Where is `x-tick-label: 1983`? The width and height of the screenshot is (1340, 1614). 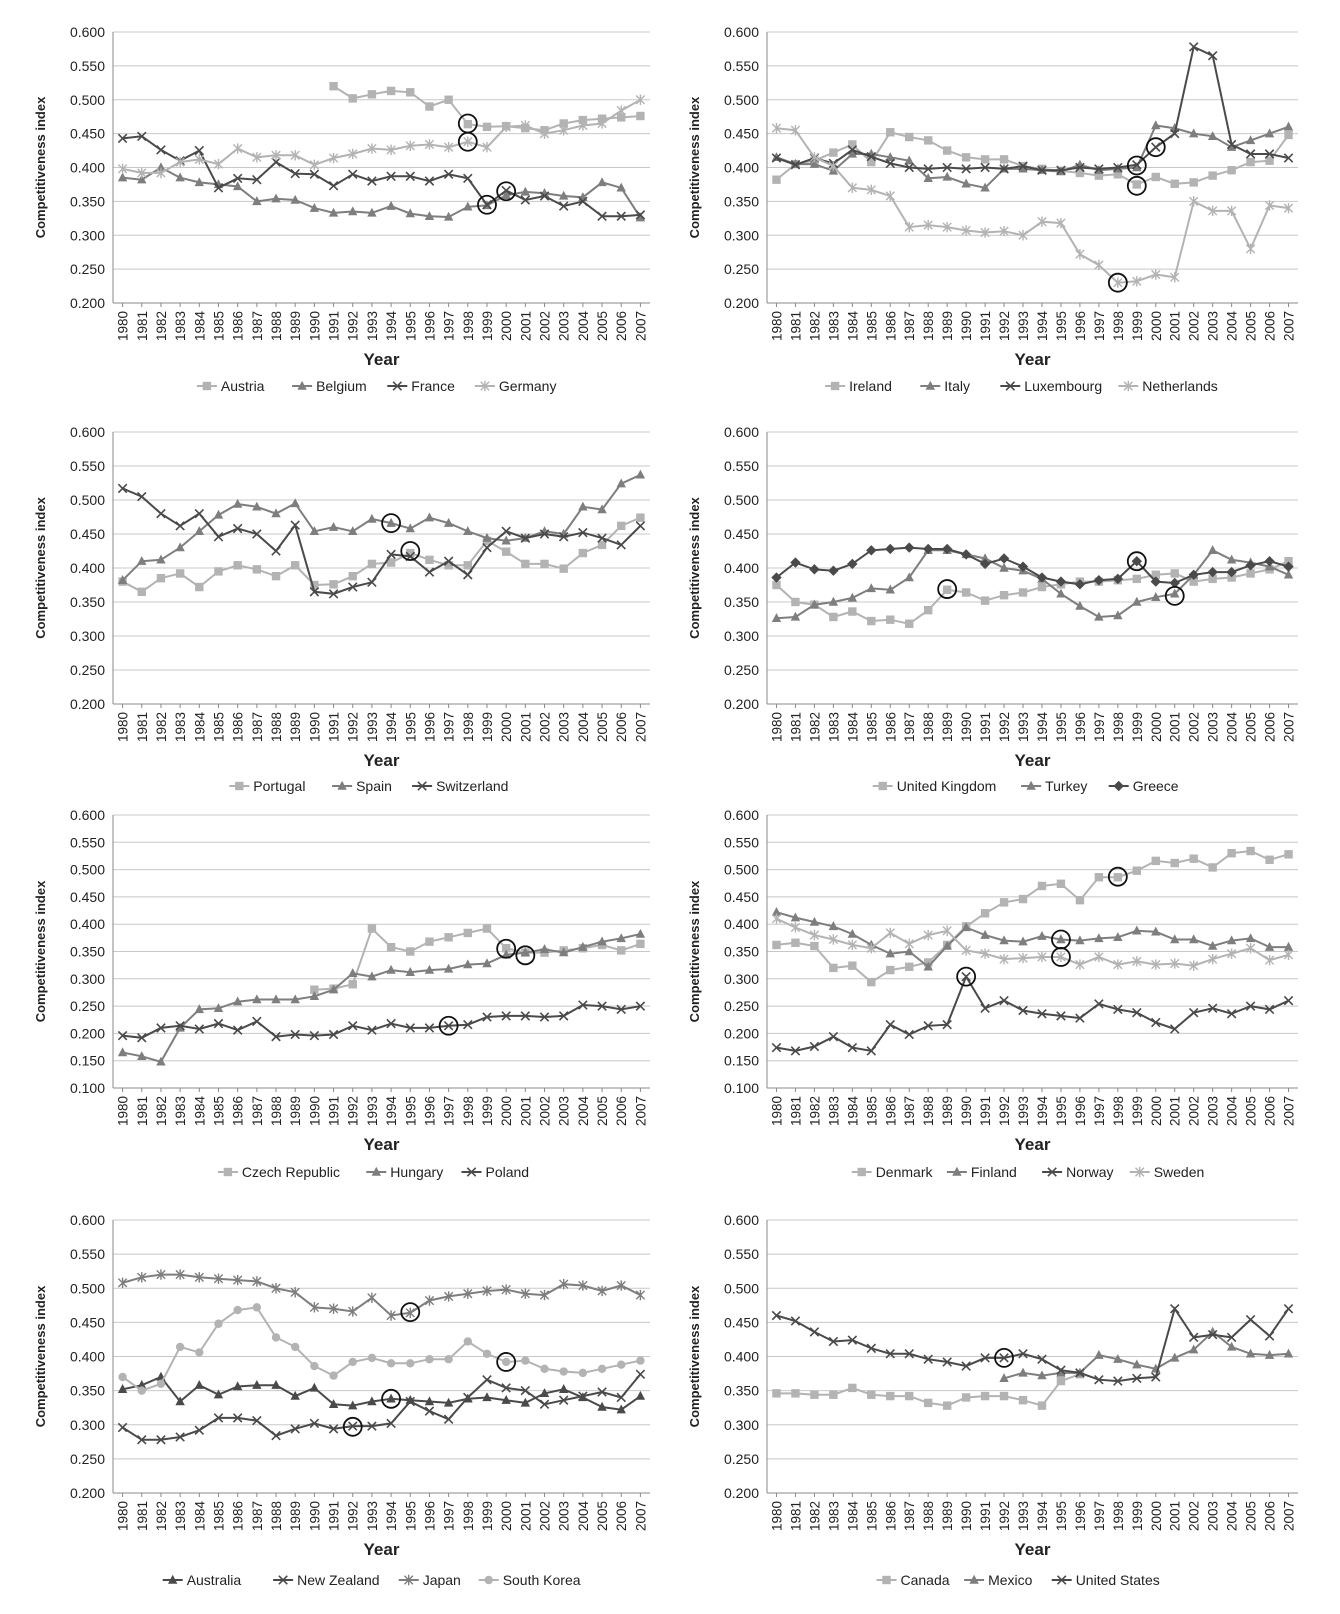 x-tick-label: 1983 is located at coordinates (180, 1516).